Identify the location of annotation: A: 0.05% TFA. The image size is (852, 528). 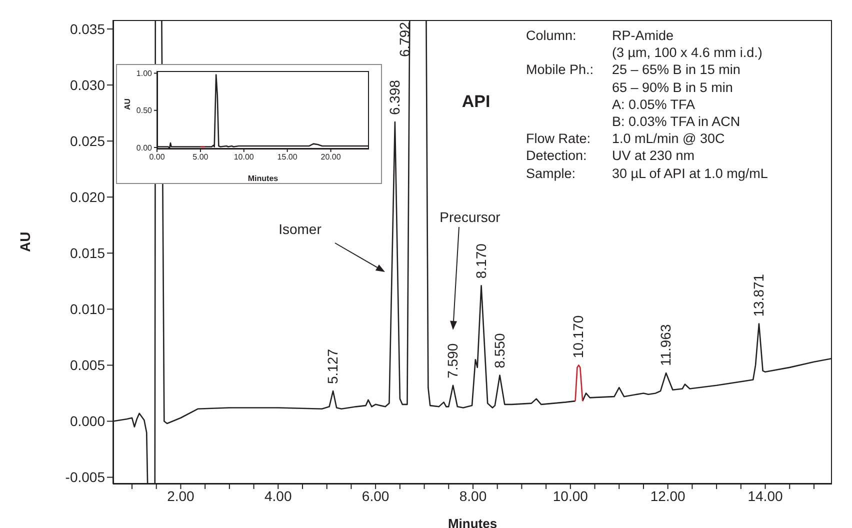
(654, 105).